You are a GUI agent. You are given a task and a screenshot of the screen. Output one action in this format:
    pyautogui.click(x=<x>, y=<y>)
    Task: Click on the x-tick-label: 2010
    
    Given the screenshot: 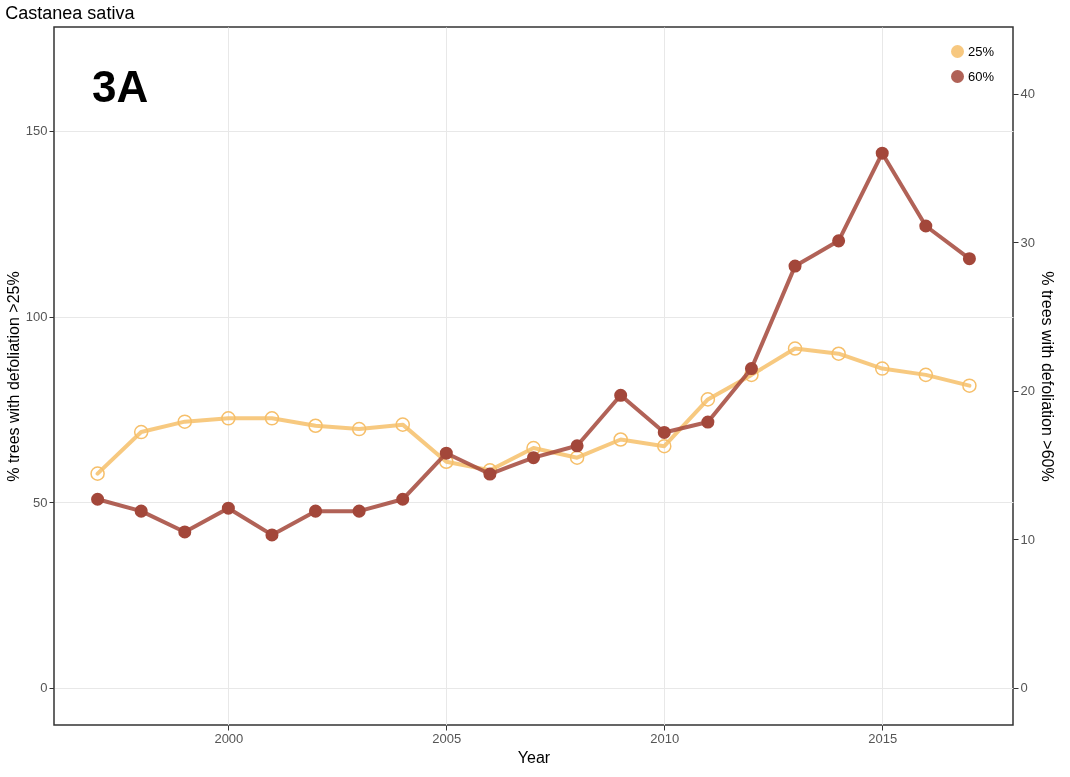 What is the action you would take?
    pyautogui.click(x=665, y=738)
    